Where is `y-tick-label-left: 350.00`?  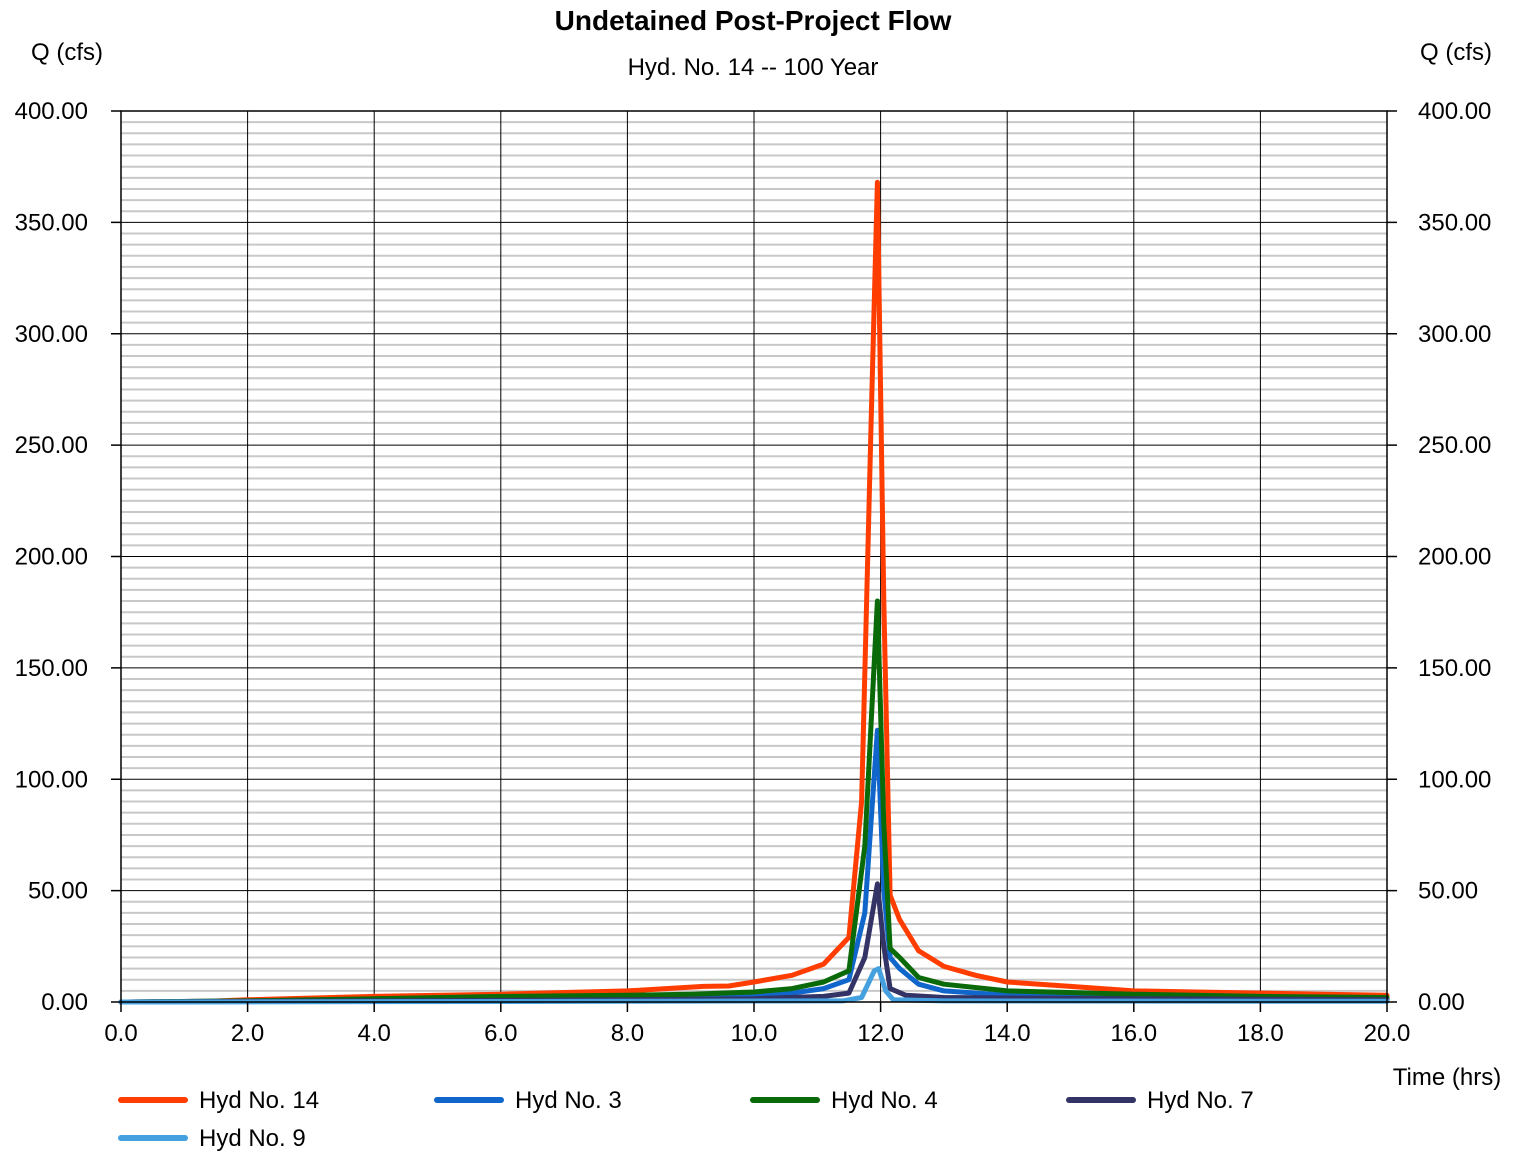 y-tick-label-left: 350.00 is located at coordinates (51, 222).